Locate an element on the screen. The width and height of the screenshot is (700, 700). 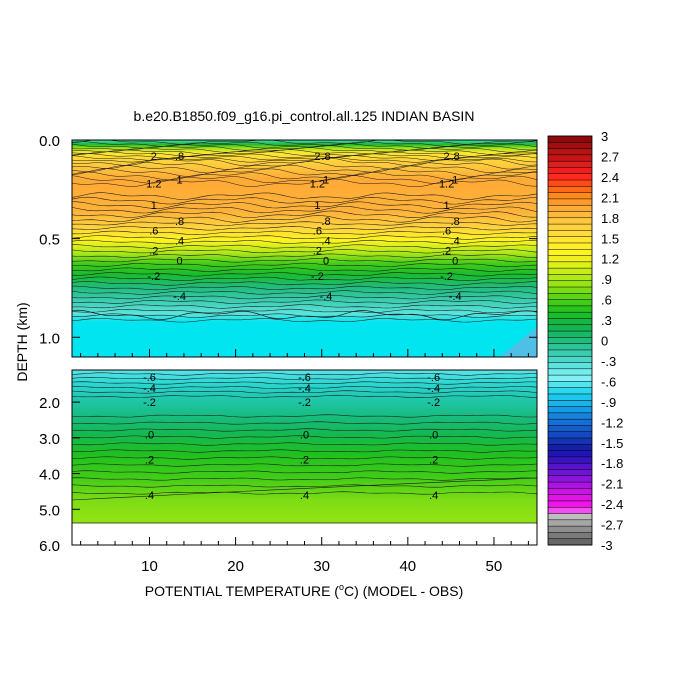
x-tick-label: 50 is located at coordinates (494, 566).